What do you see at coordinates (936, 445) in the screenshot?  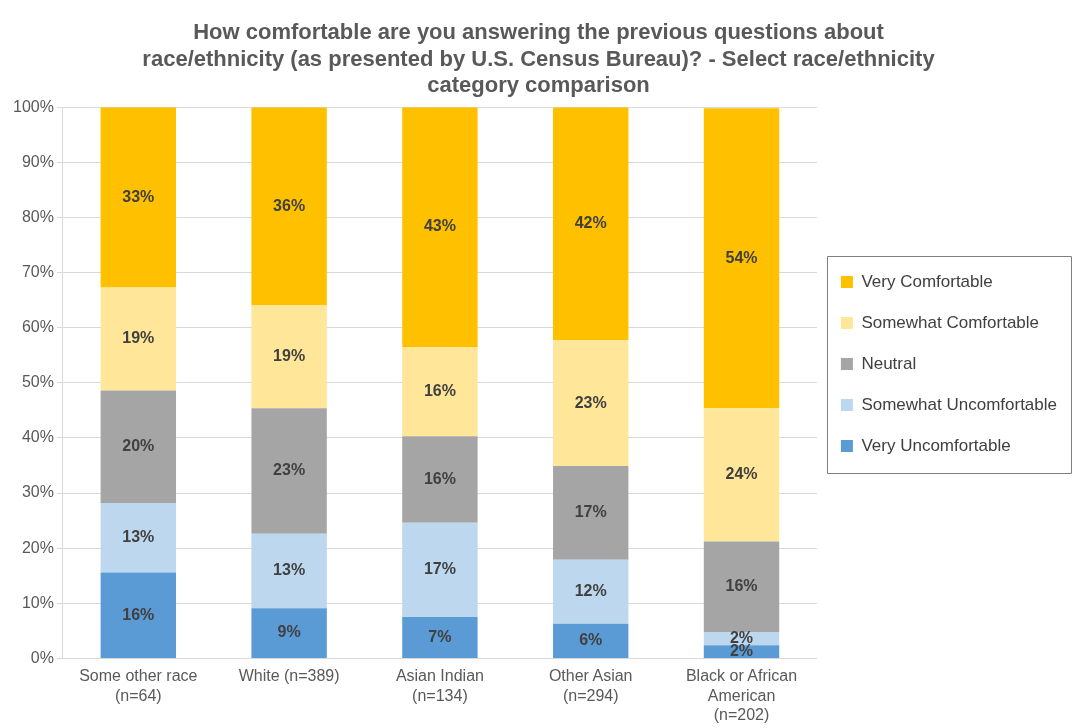 I see `legend-label: Very Uncomfortable` at bounding box center [936, 445].